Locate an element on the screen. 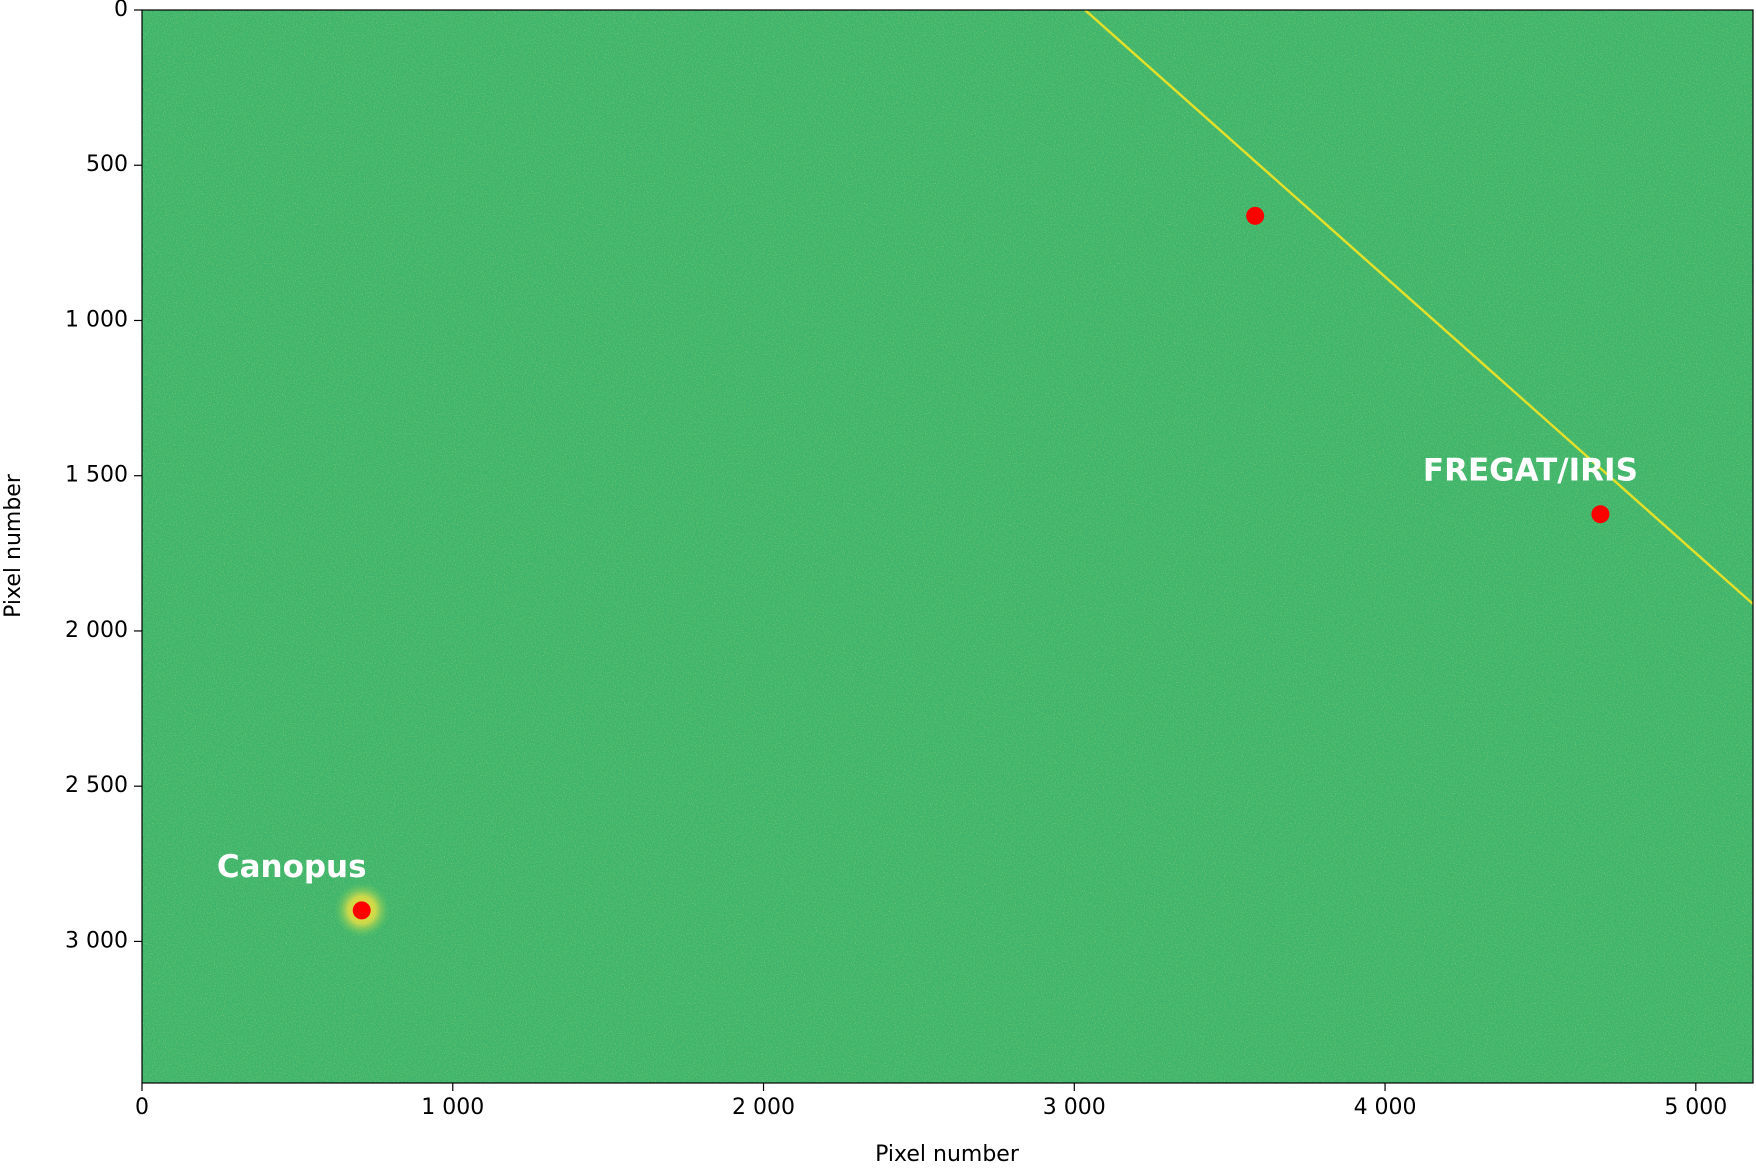 This screenshot has width=1756, height=1168. x-tick-label: 1 000 is located at coordinates (452, 1107).